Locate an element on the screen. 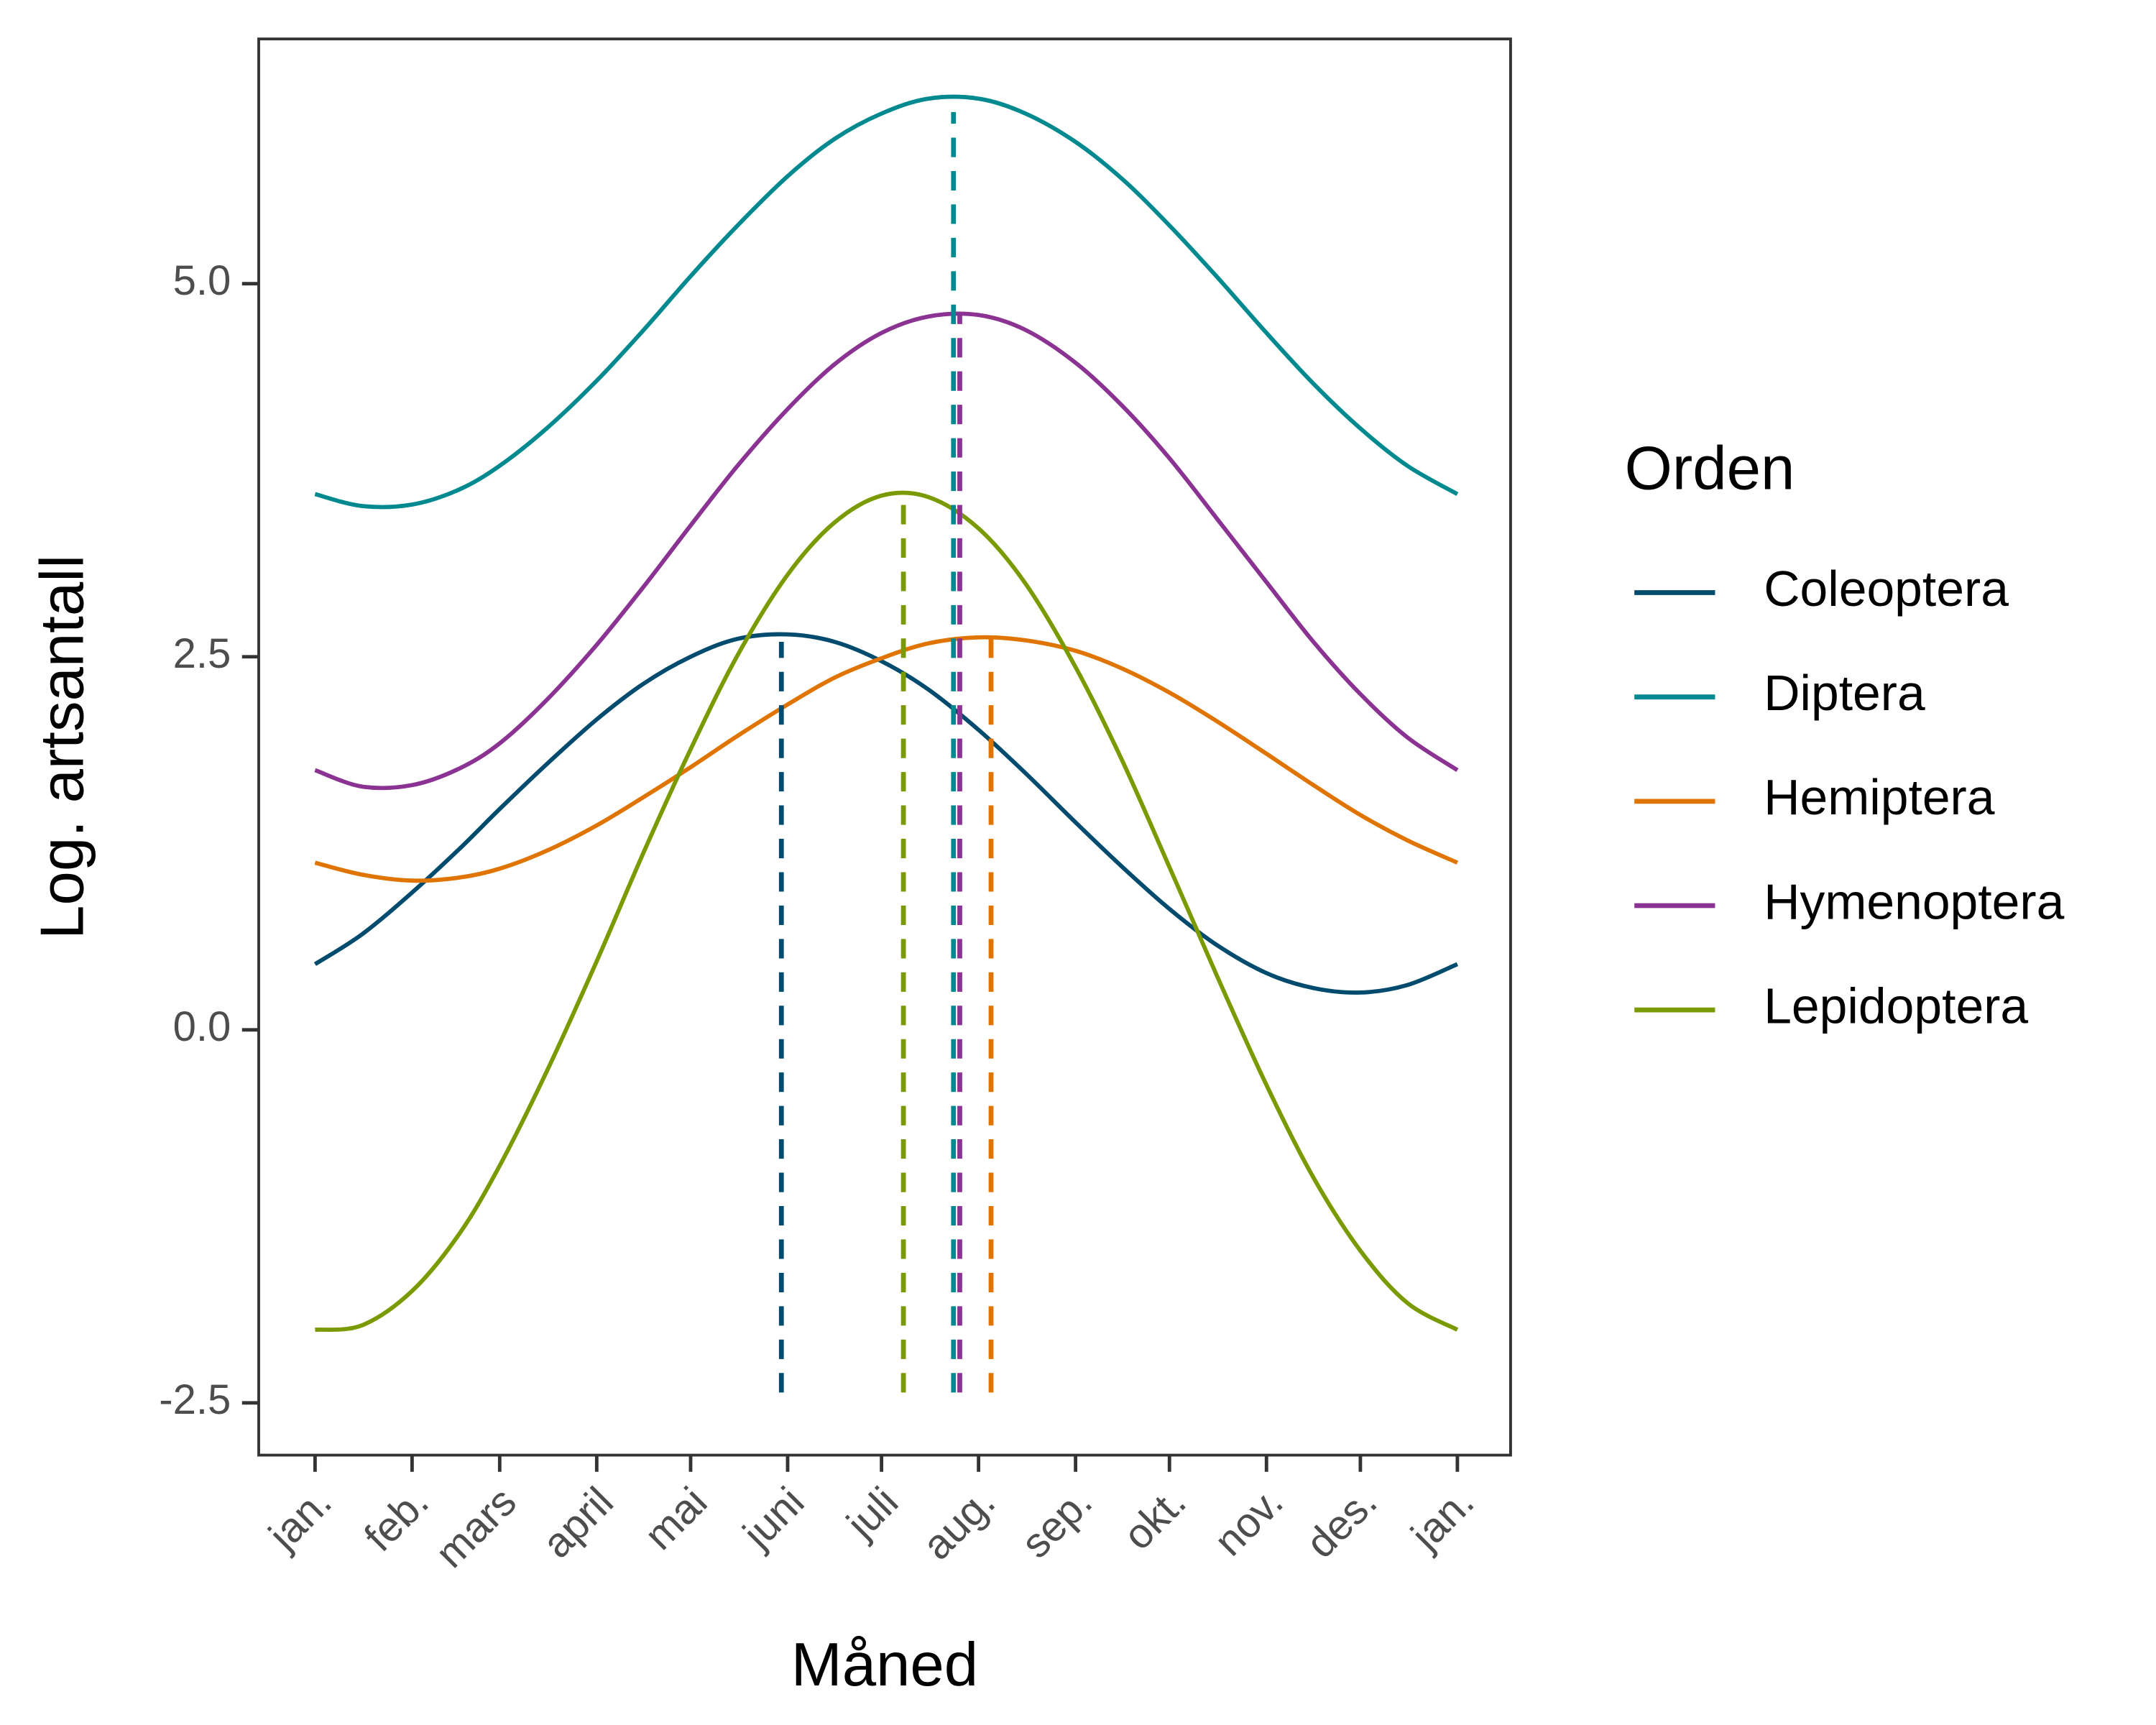 This screenshot has height=1725, width=2156. legend-label: Diptera is located at coordinates (1845, 693).